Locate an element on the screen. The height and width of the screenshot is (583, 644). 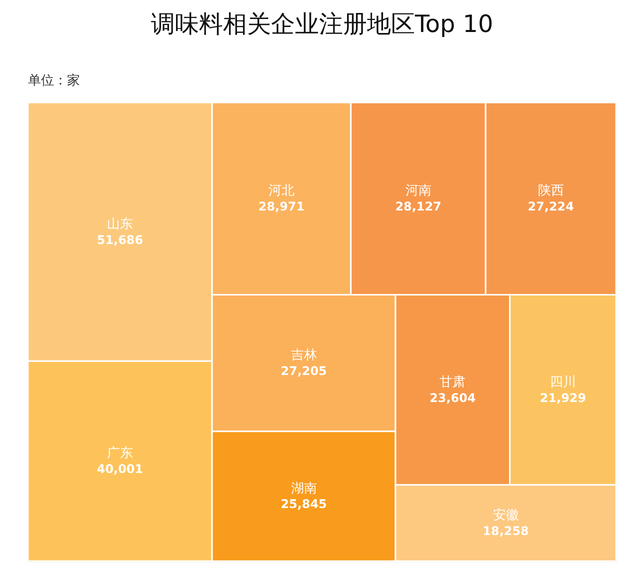
data-label: 23,604 is located at coordinates (453, 397).